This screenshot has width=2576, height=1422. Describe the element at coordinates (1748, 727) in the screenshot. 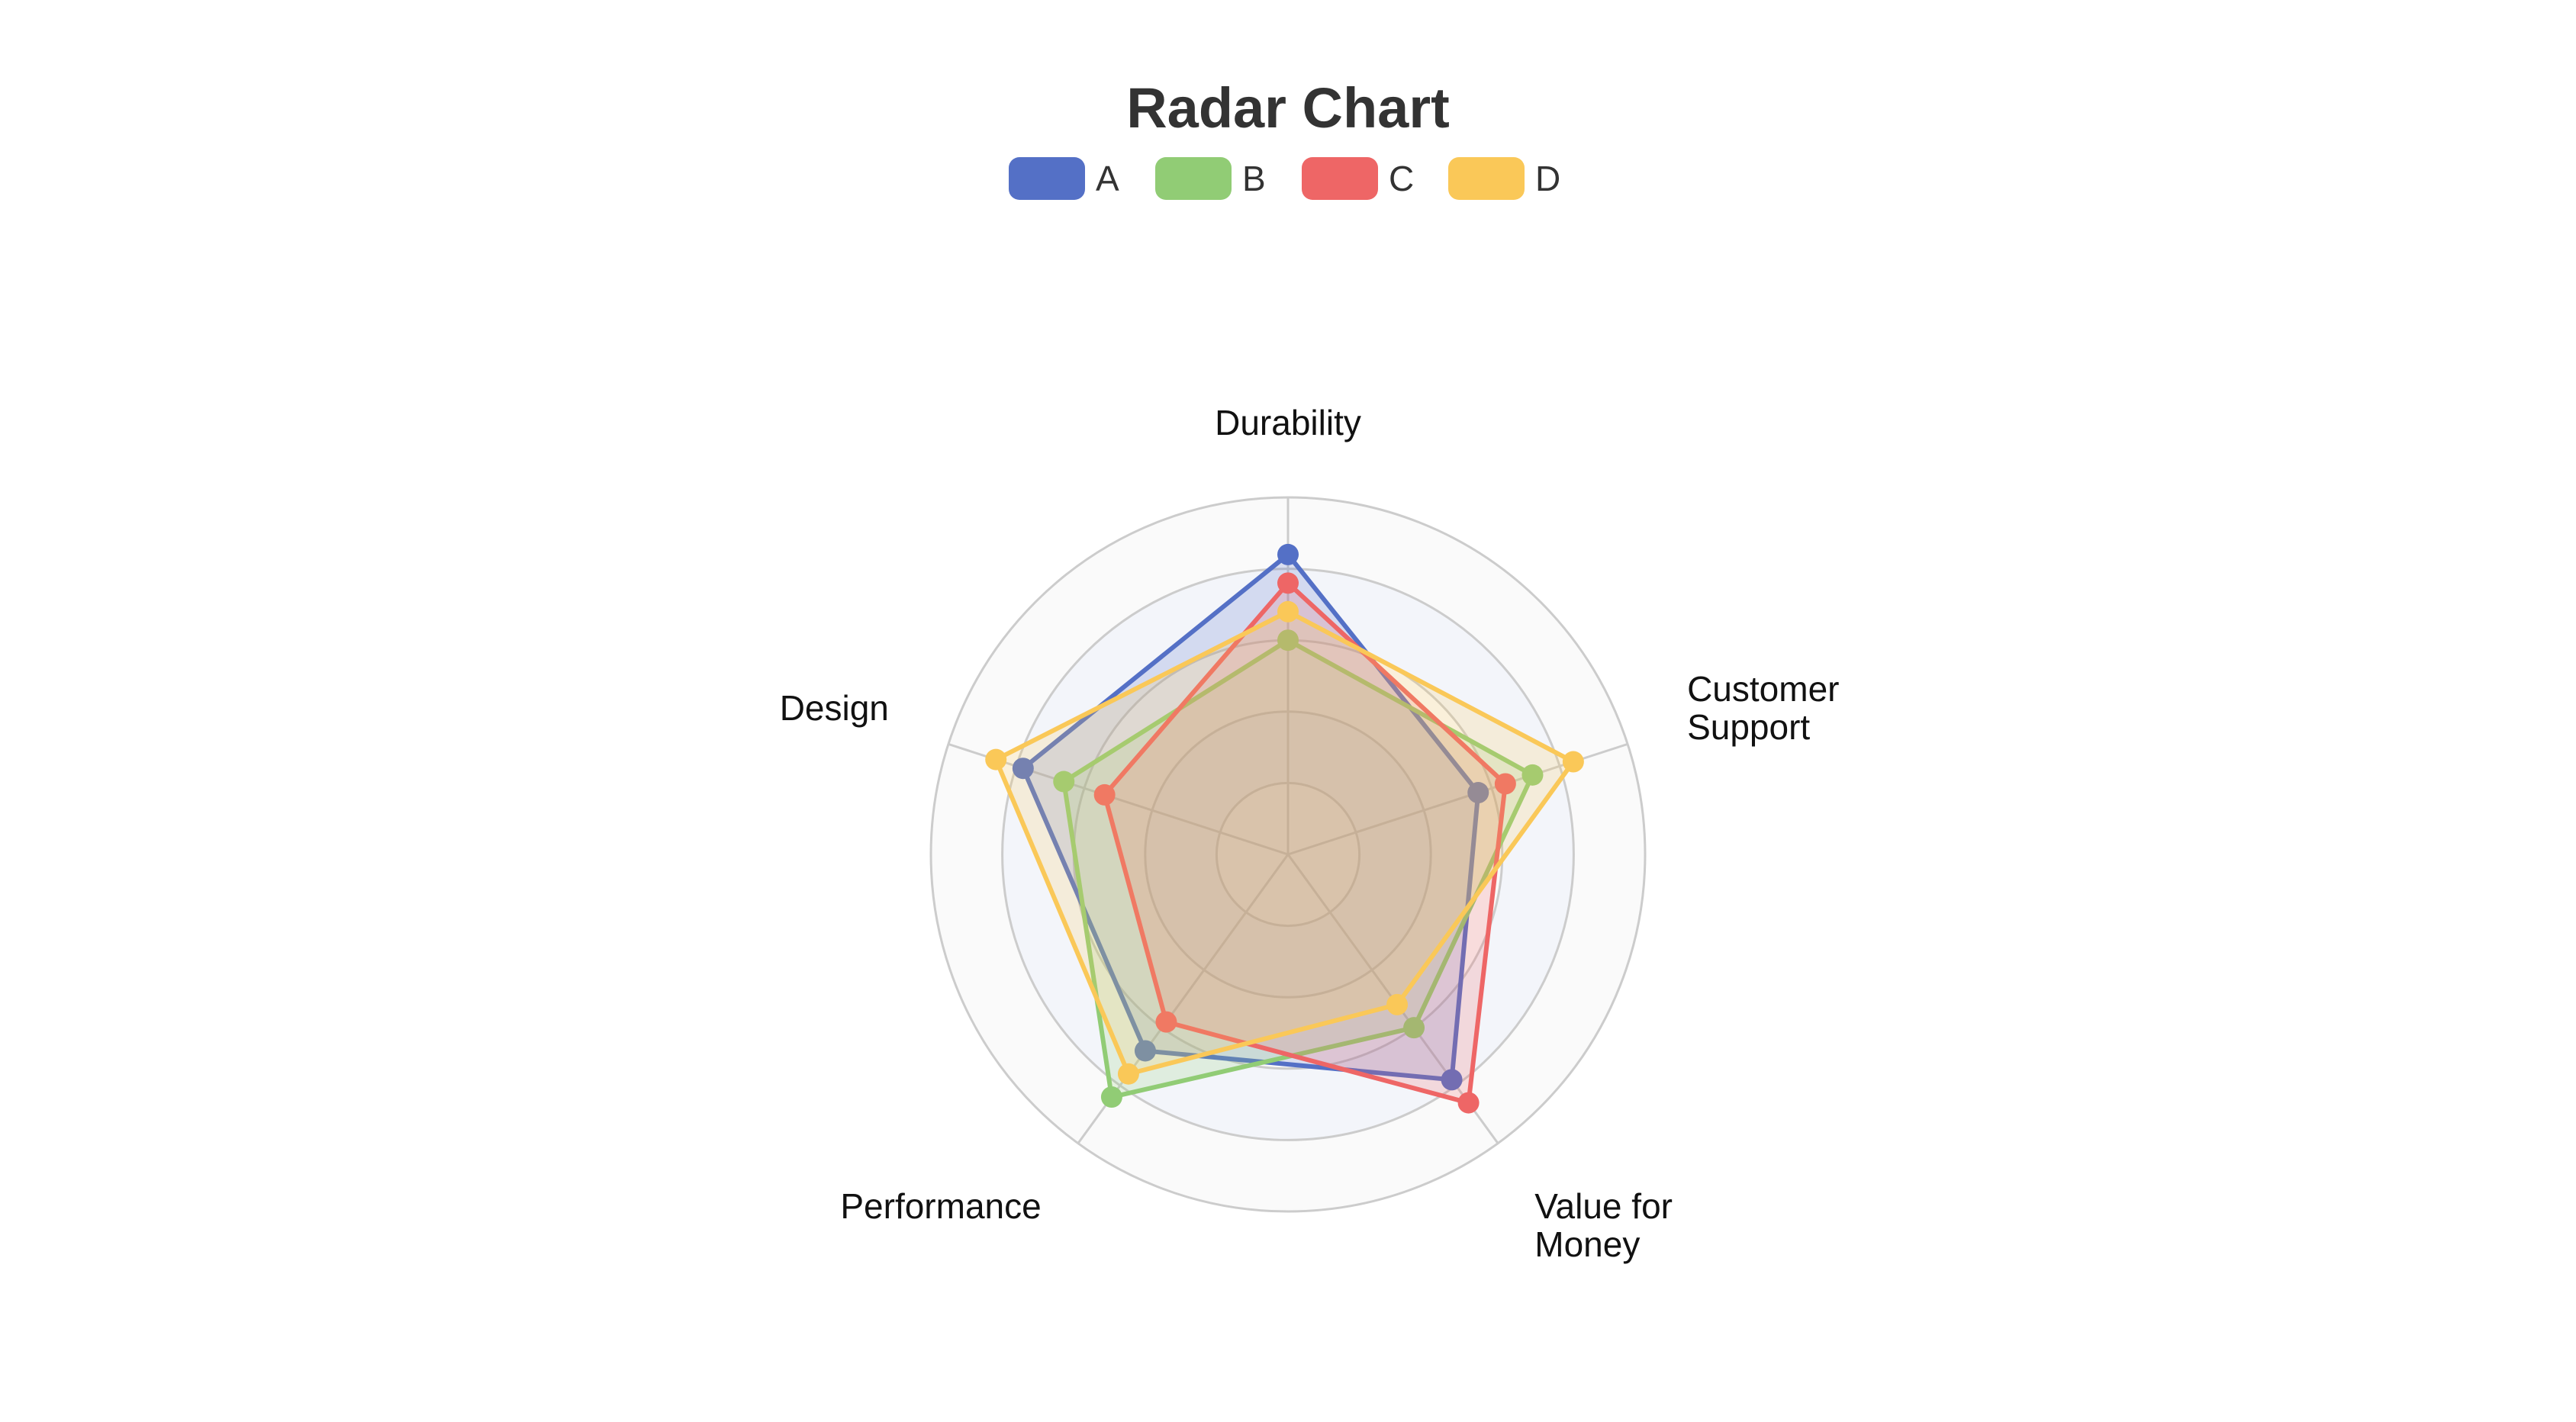

I see `indicator-label-line: Support` at that location.